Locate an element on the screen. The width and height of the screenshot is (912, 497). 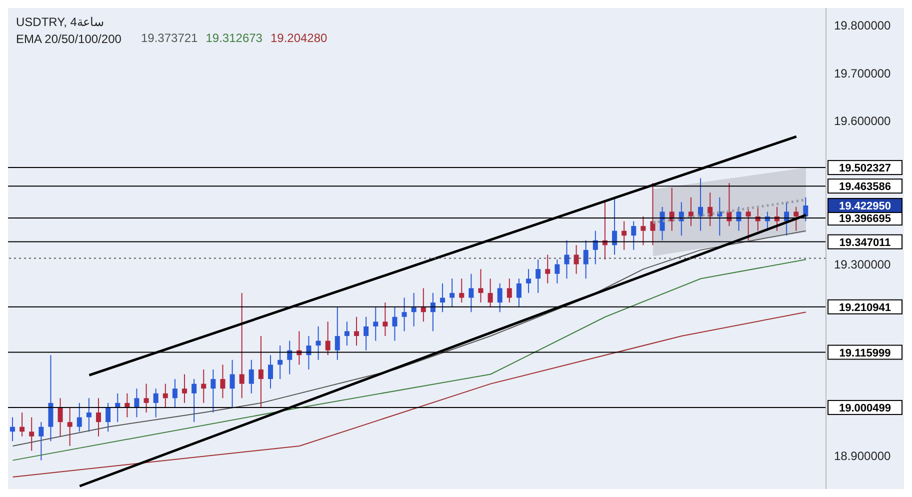
y-tick-label: 19.800000 is located at coordinates (863, 25).